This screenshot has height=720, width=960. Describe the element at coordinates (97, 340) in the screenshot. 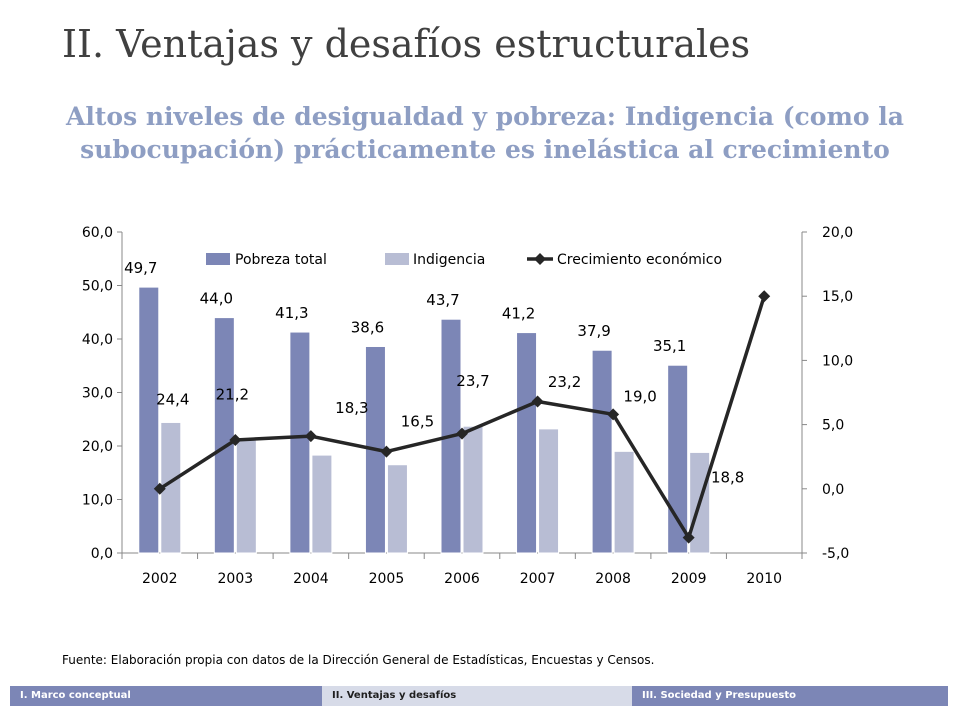

I see `y-left-tick-label: 40,0` at that location.